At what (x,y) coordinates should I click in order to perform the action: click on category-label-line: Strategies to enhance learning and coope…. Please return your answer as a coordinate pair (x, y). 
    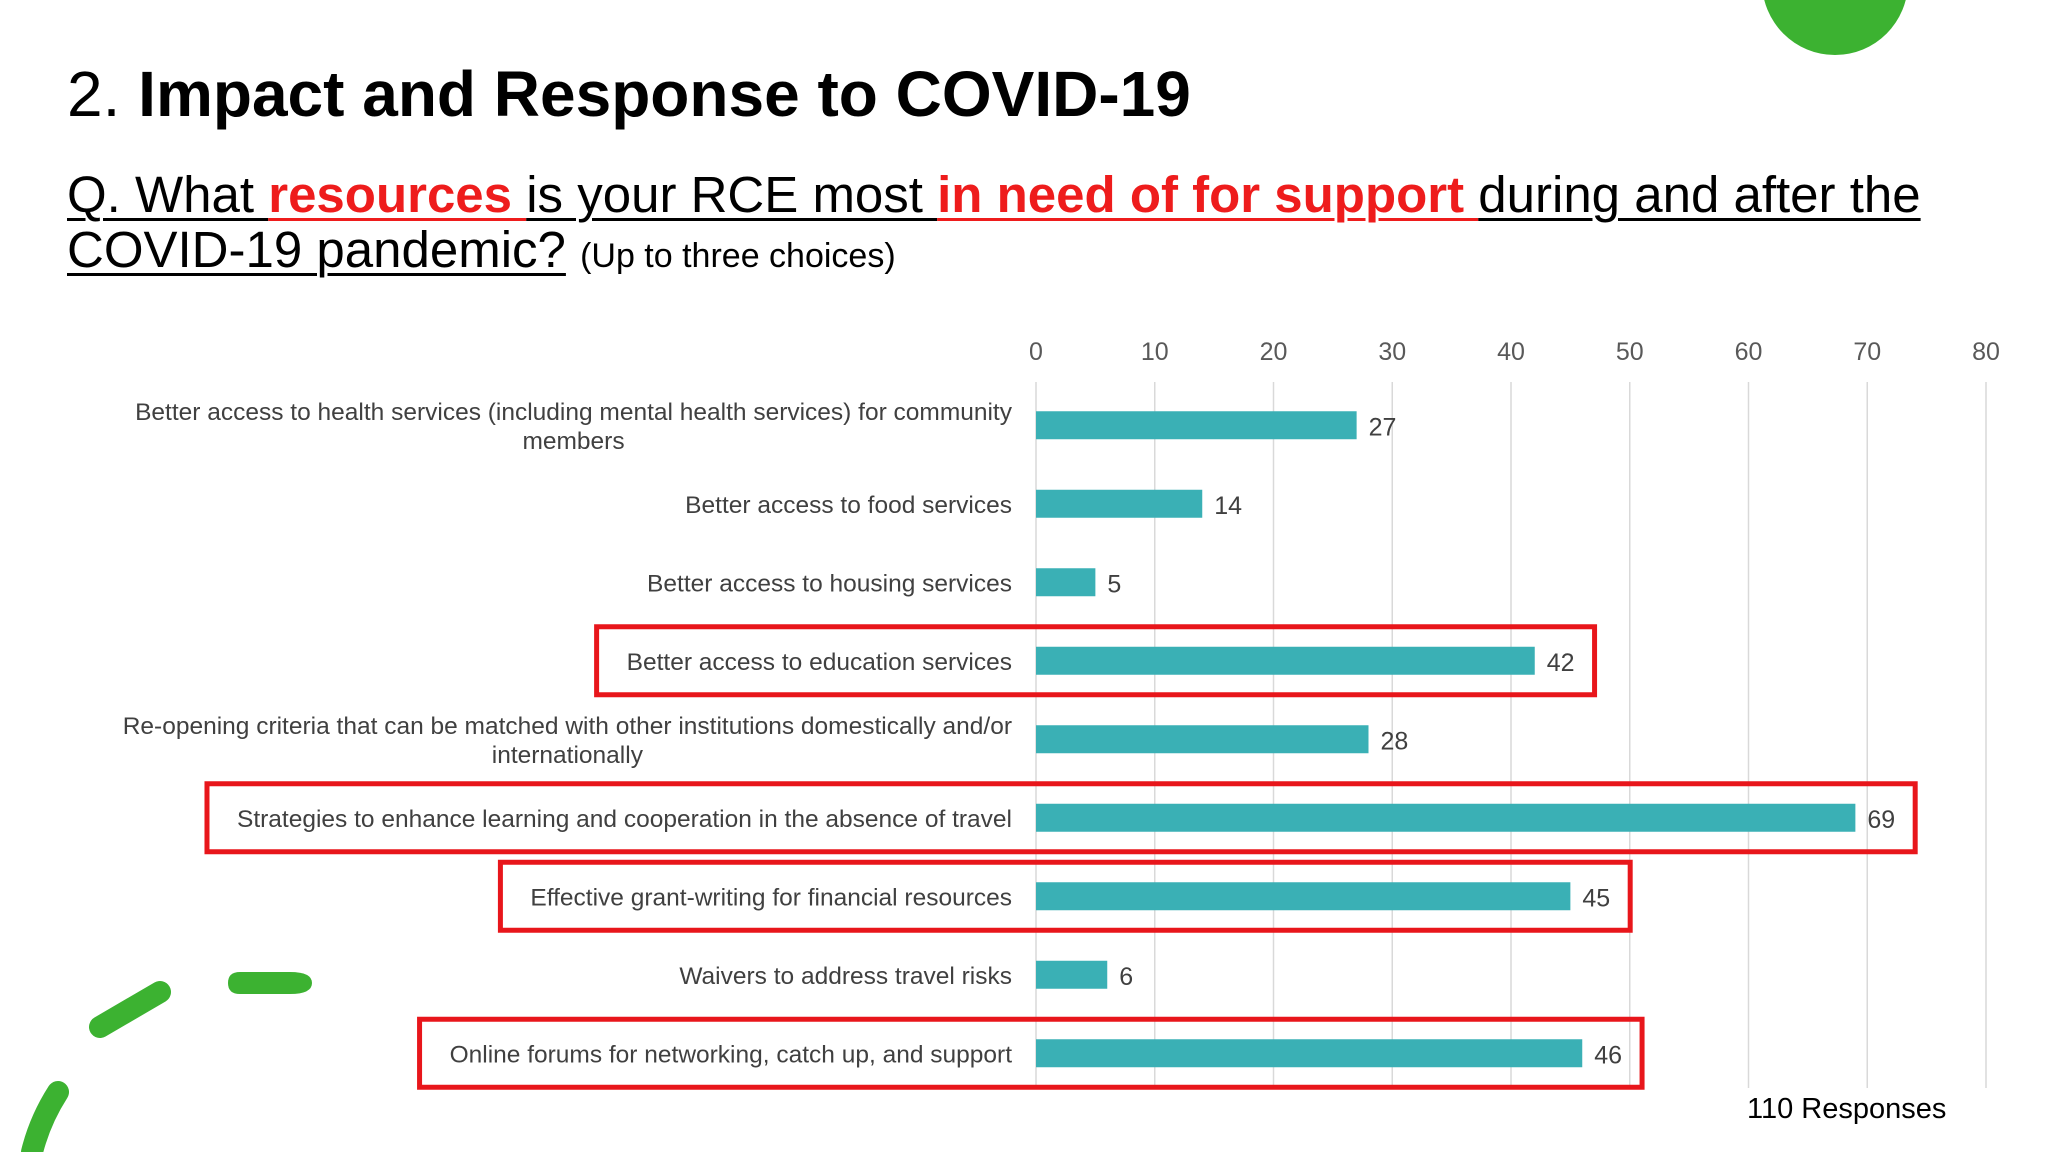
    Looking at the image, I should click on (624, 819).